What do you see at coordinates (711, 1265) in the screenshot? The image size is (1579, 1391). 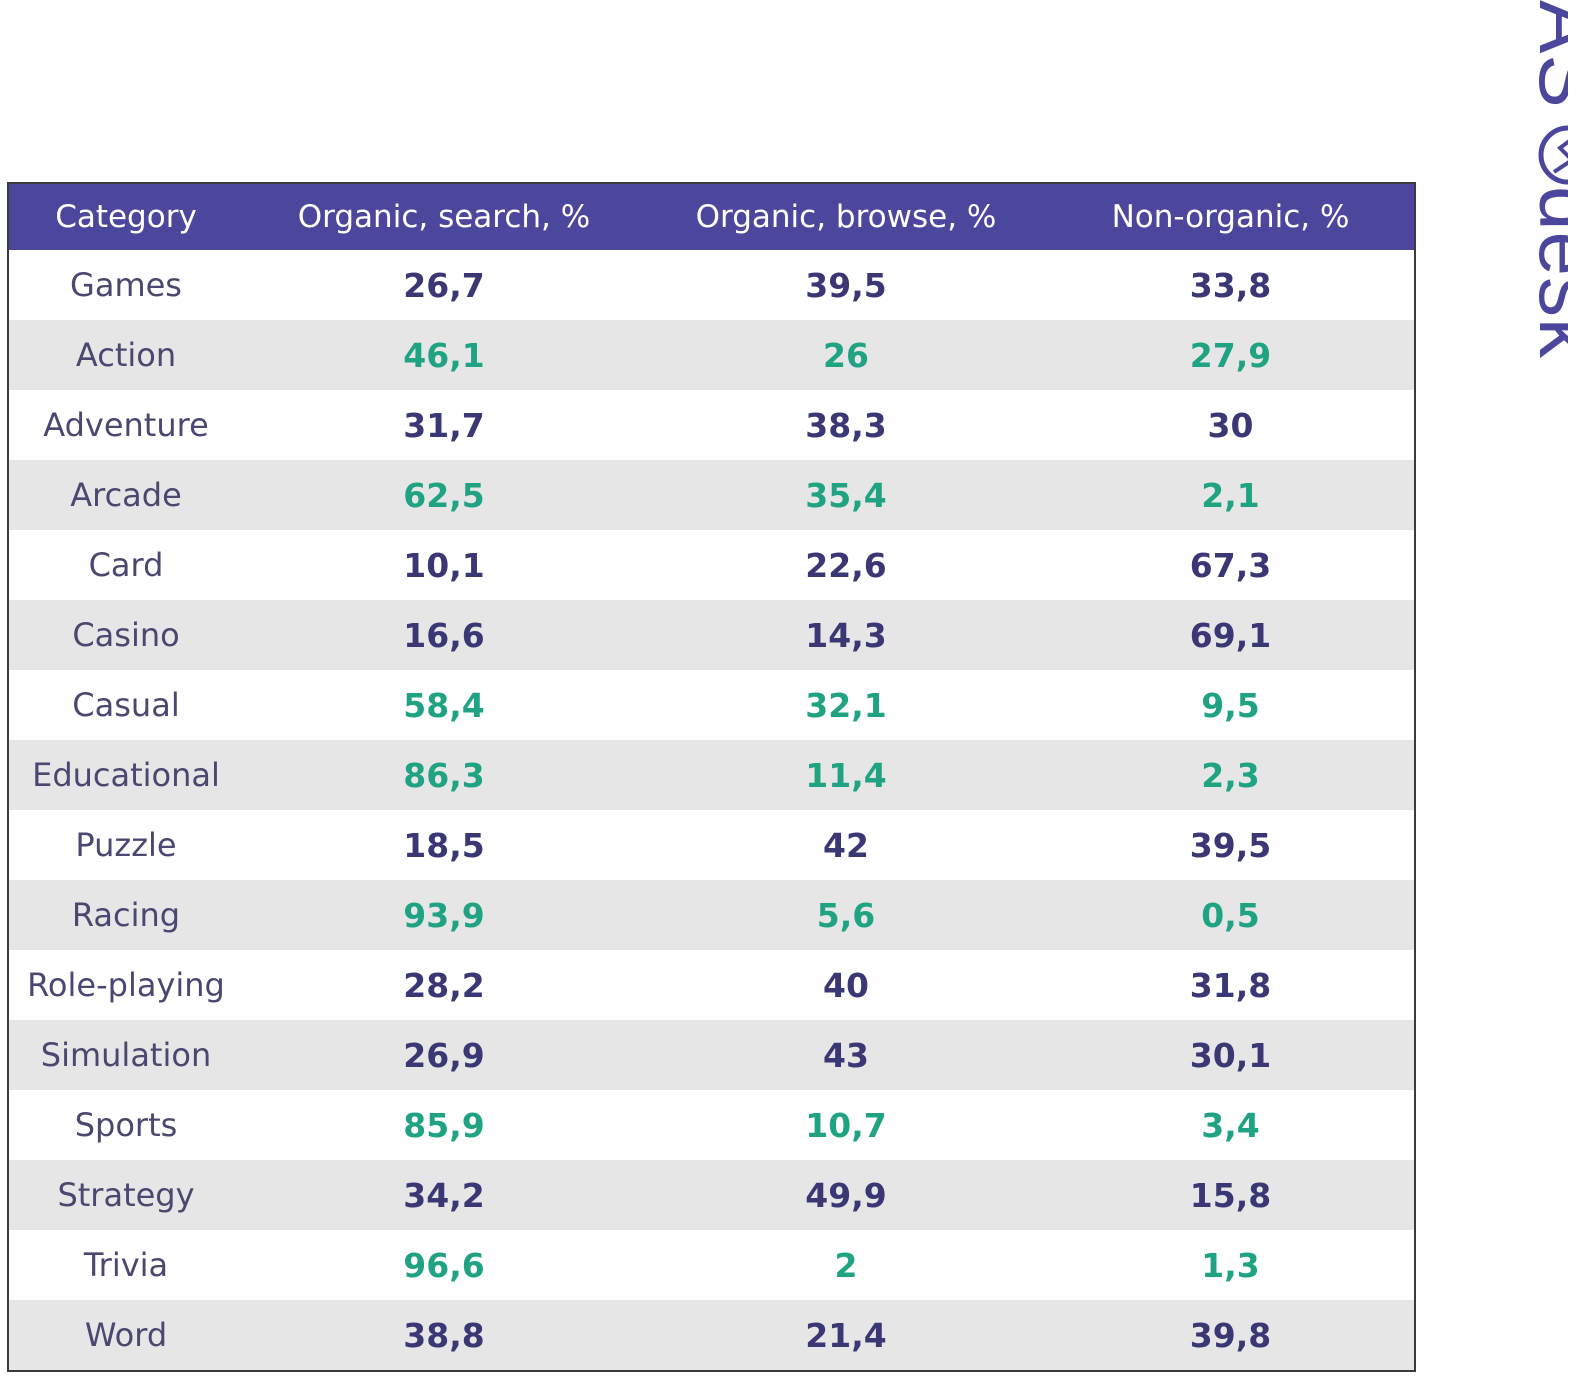 I see `table-row: Trivia 96,6 2 1,3` at bounding box center [711, 1265].